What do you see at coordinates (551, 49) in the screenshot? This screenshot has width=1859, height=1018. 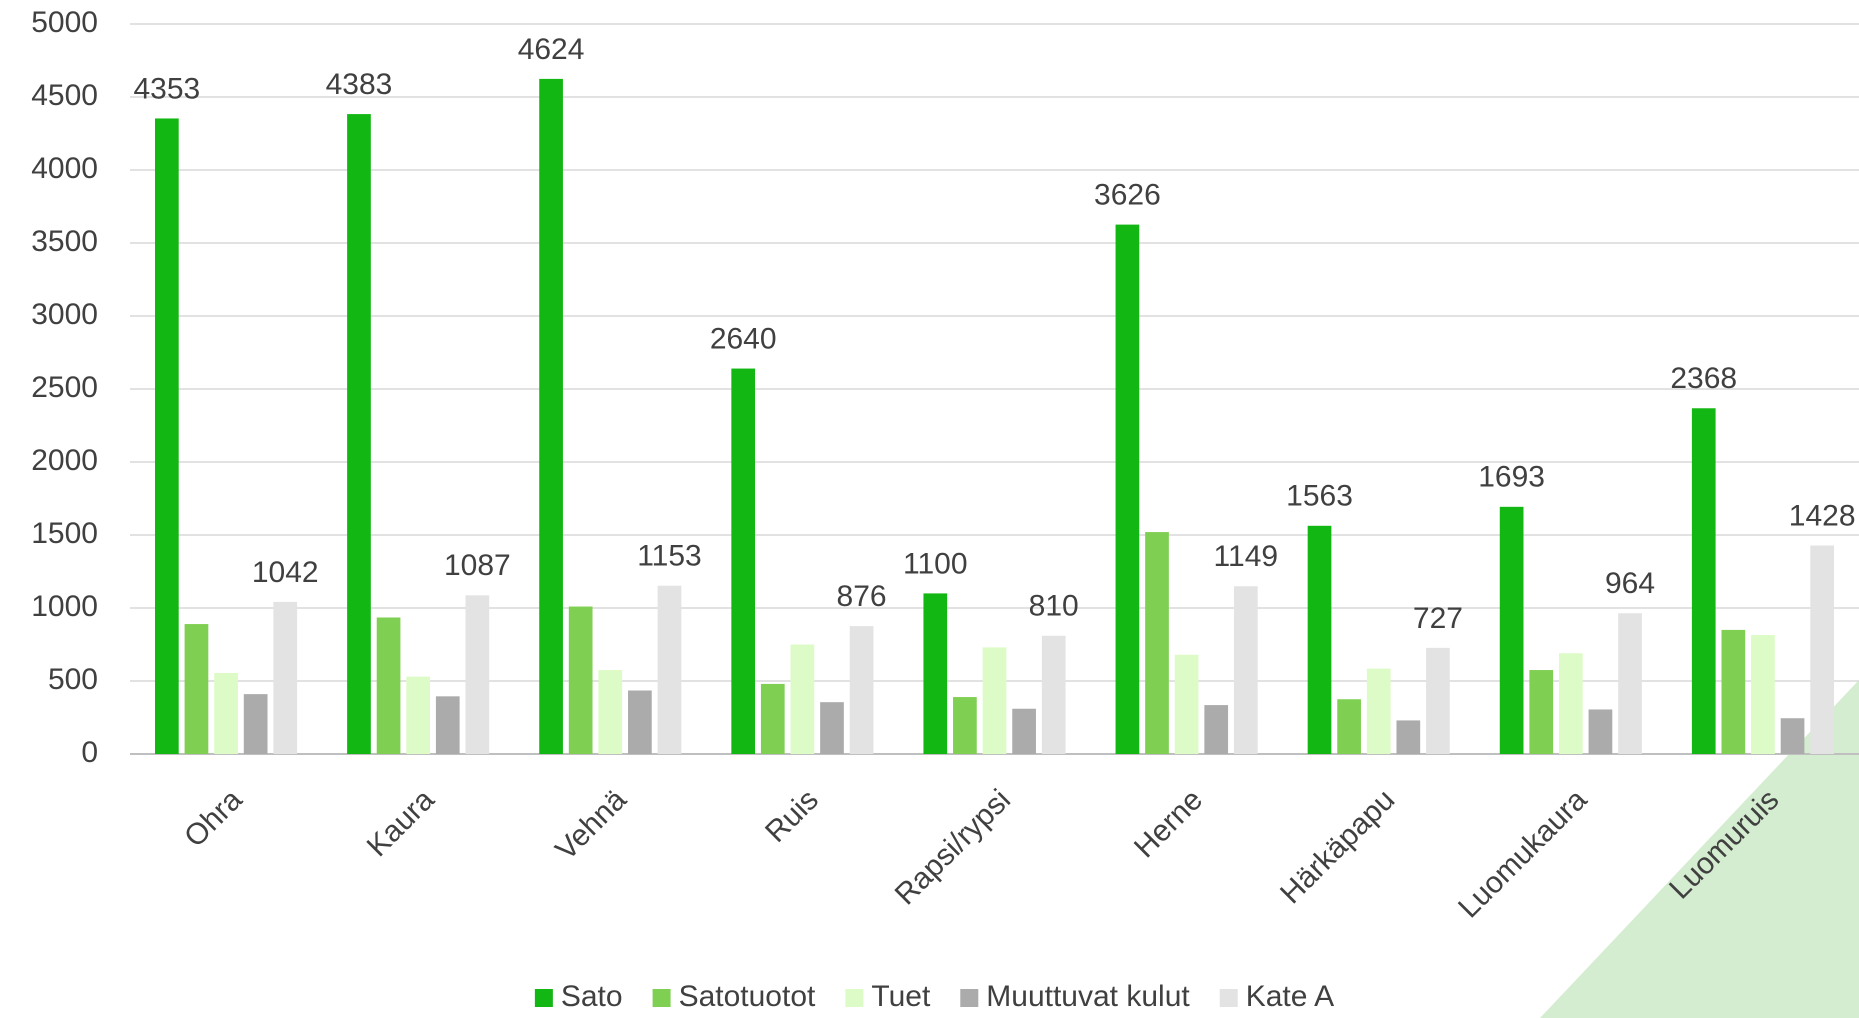 I see `data-label: 4624` at bounding box center [551, 49].